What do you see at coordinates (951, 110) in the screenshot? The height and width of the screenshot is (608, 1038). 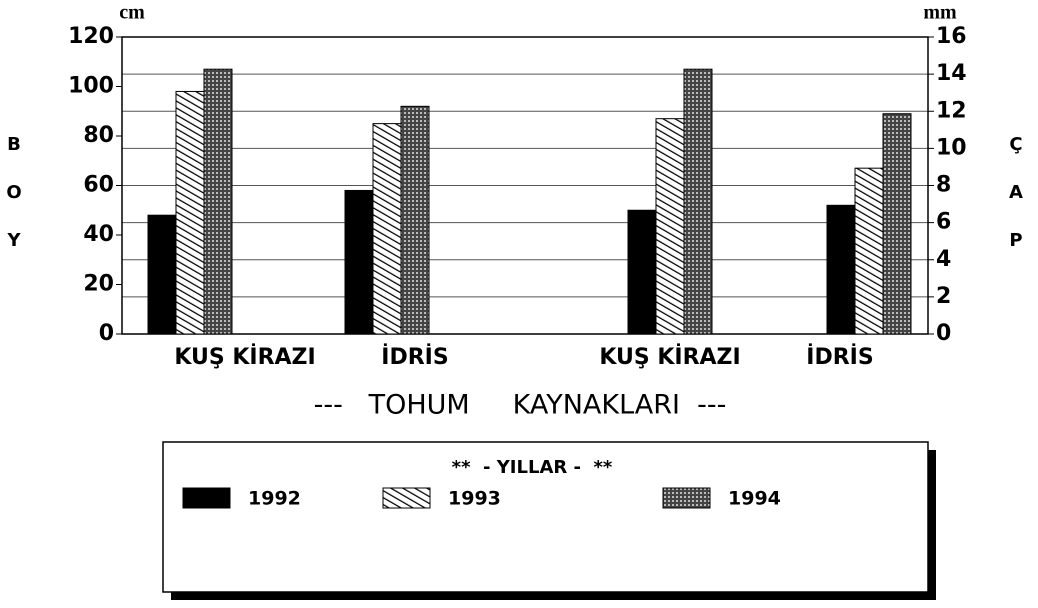 I see `y2-tick-label: 12` at bounding box center [951, 110].